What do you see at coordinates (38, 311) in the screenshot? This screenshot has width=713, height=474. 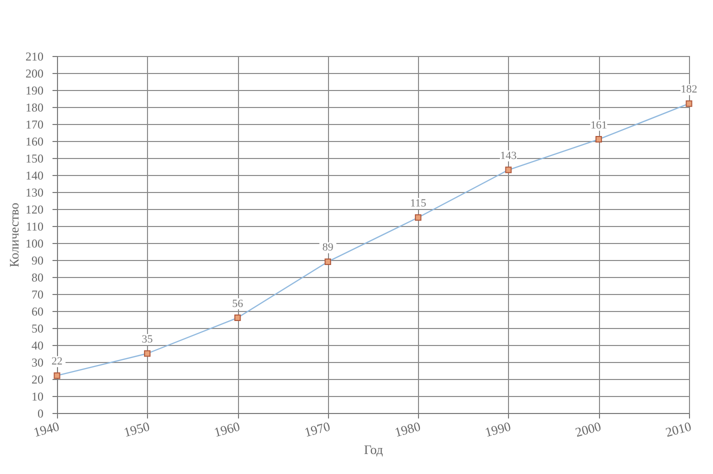 I see `y-tick-label: 60` at bounding box center [38, 311].